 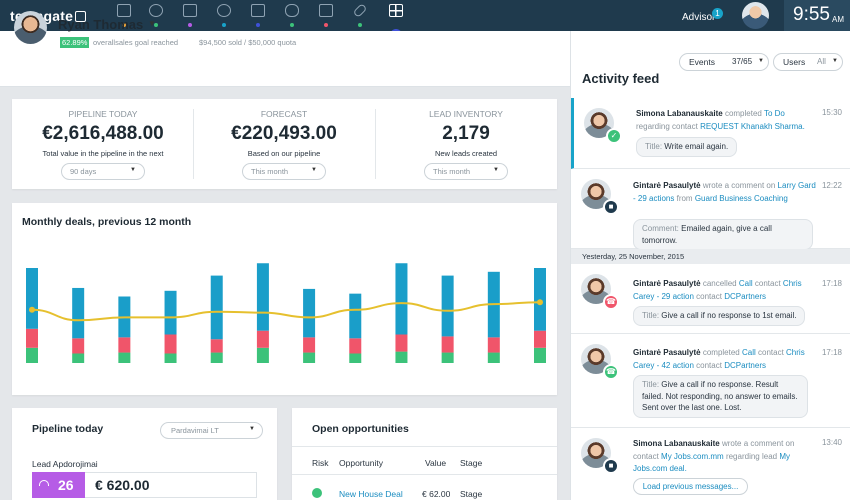 I want to click on profile-avatar, so click(x=755, y=15).